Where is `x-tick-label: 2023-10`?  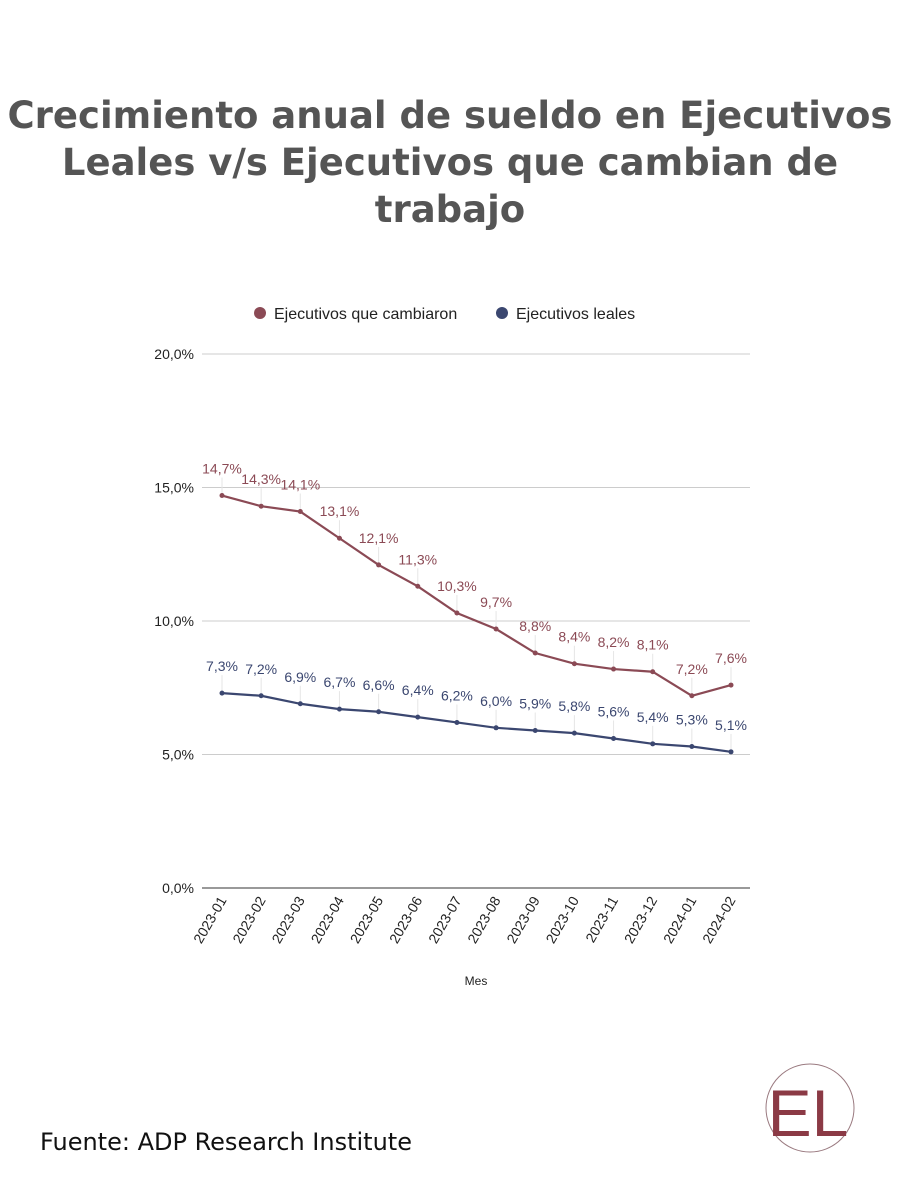
x-tick-label: 2023-10 is located at coordinates (562, 919).